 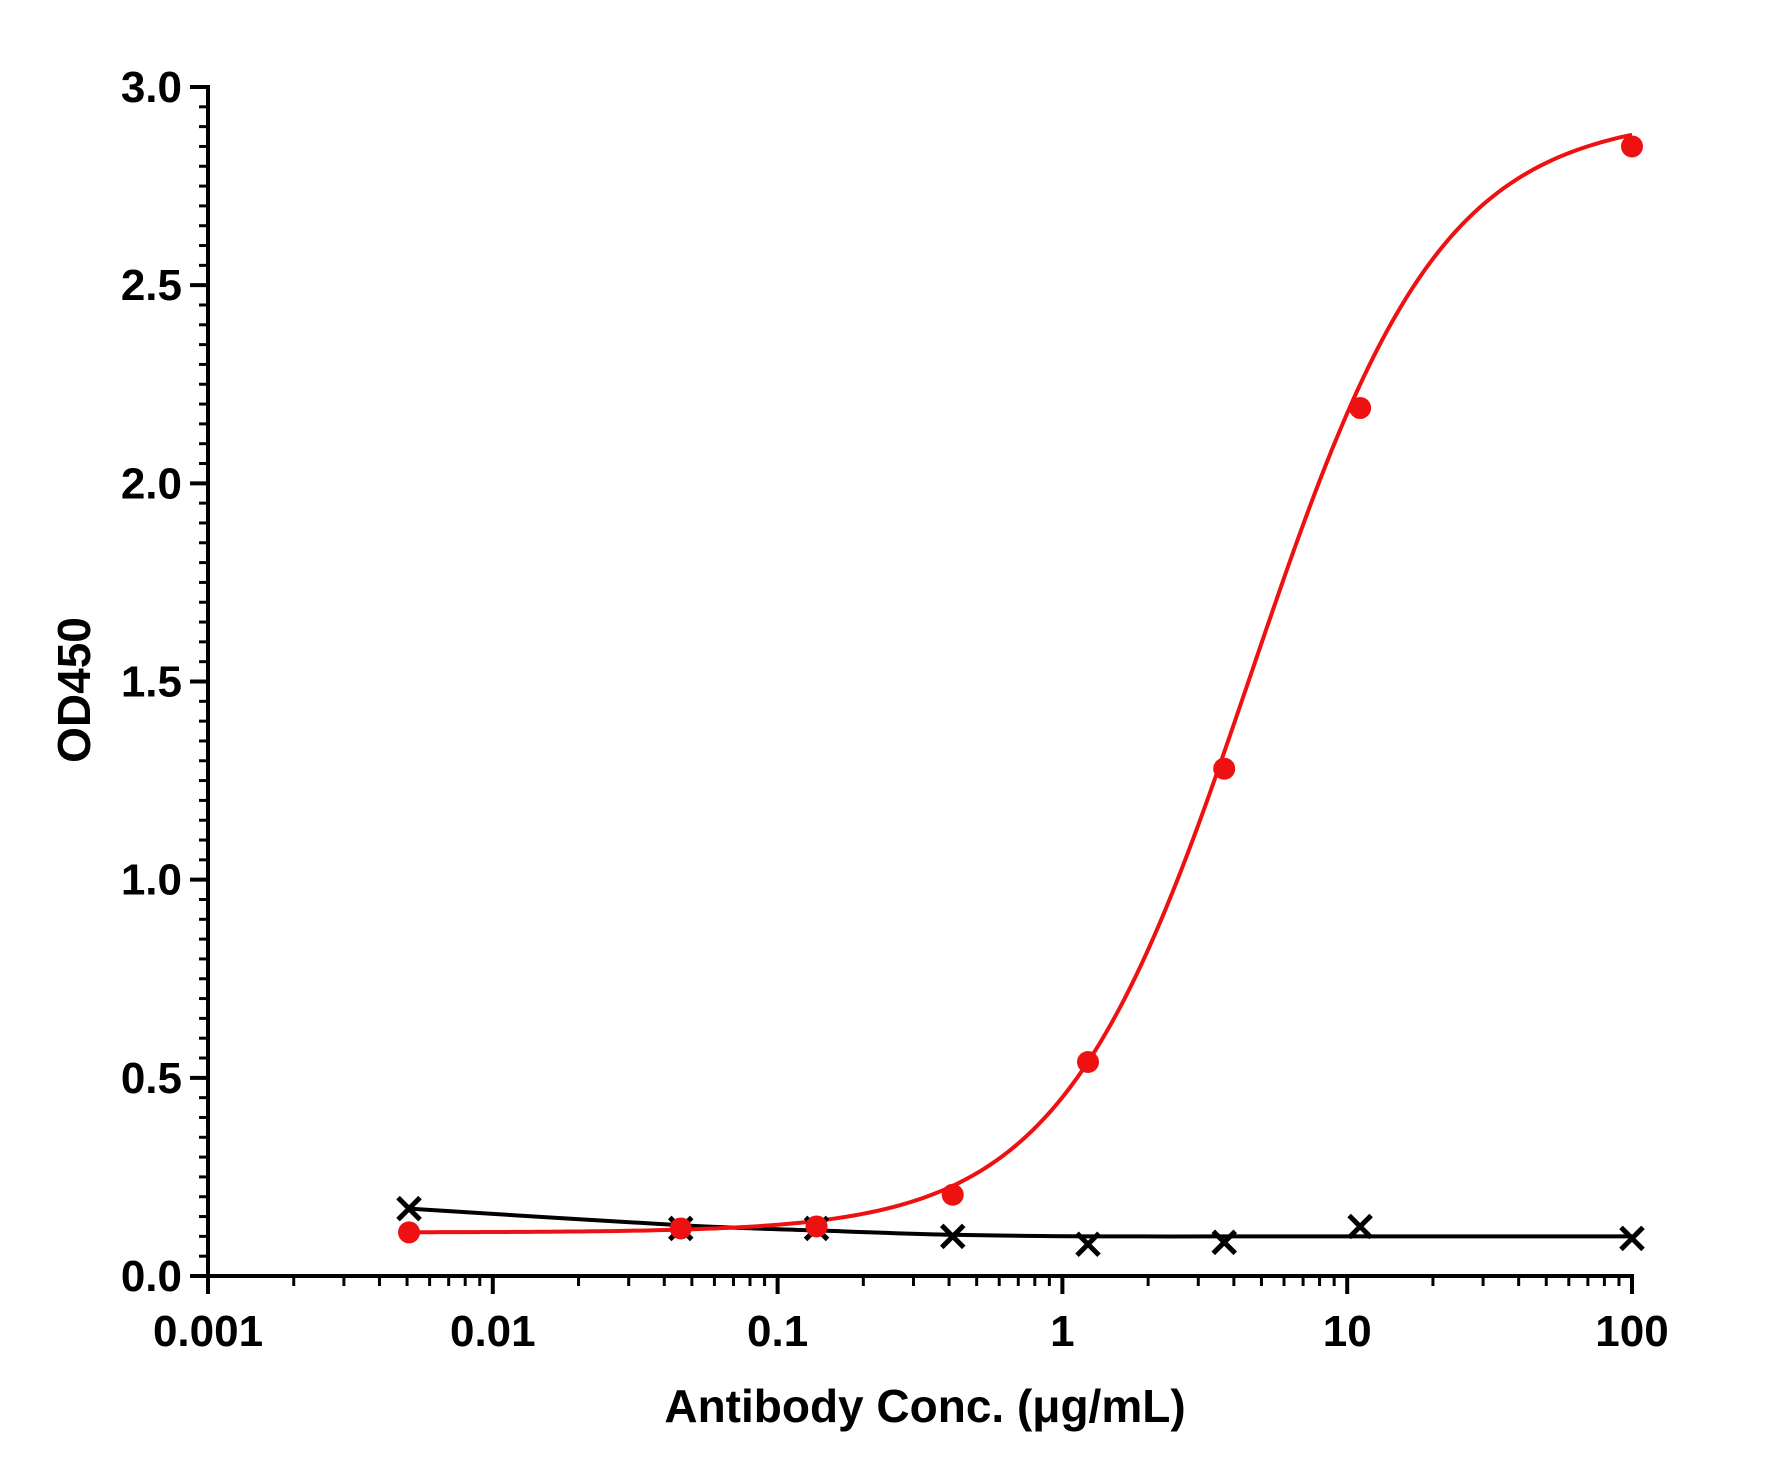 I want to click on y-tick-label: 0.0, so click(x=151, y=1276).